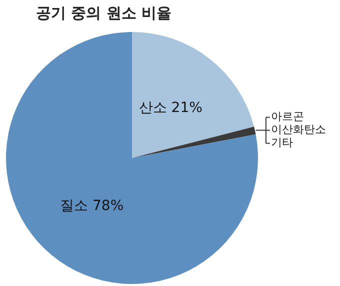 This screenshot has height=286, width=340. I want to click on text: 기타, so click(281, 143).